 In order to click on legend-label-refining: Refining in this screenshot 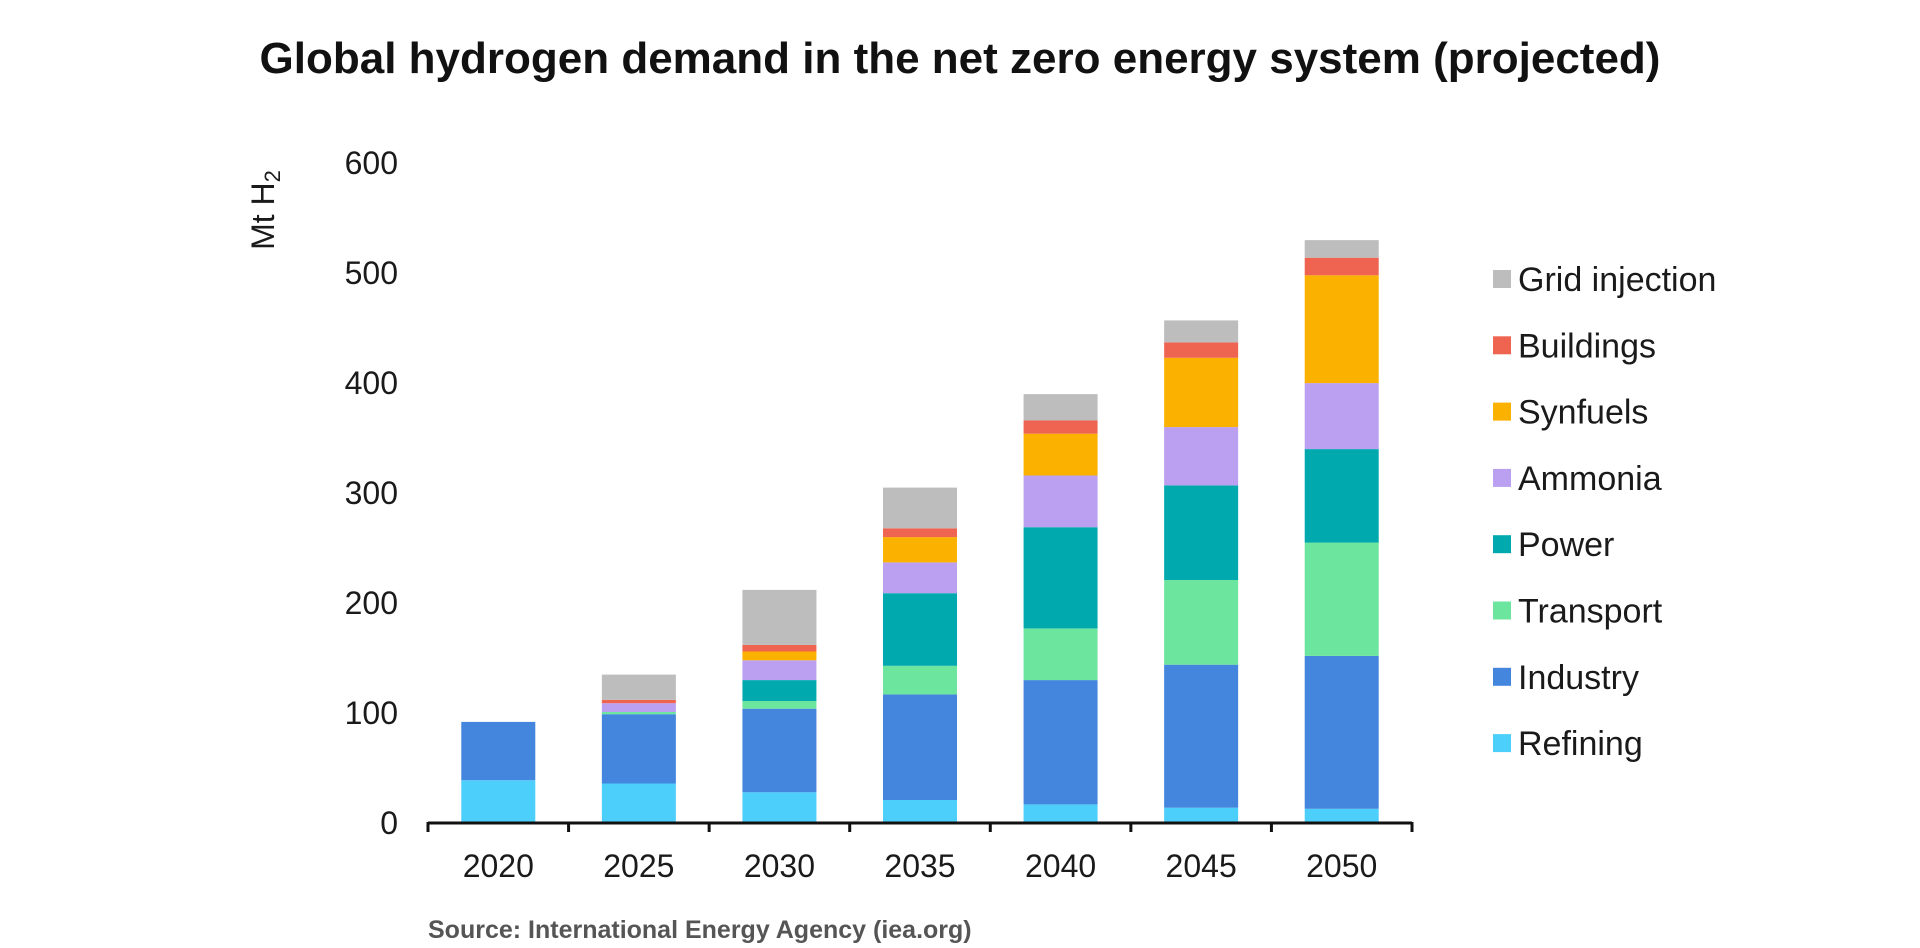, I will do `click(1580, 744)`.